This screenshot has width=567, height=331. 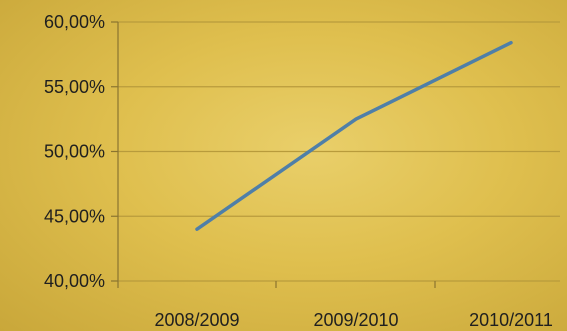 What do you see at coordinates (74, 87) in the screenshot?
I see `y-tick-label: 55,00%` at bounding box center [74, 87].